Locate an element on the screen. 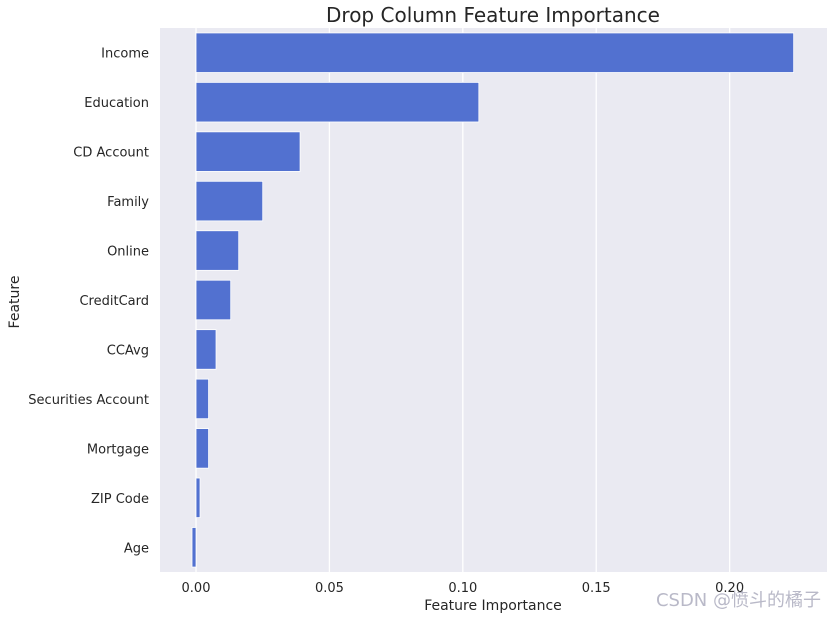 Image resolution: width=835 pixels, height=624 pixels. x-axis-label: Feature Importance is located at coordinates (493, 606).